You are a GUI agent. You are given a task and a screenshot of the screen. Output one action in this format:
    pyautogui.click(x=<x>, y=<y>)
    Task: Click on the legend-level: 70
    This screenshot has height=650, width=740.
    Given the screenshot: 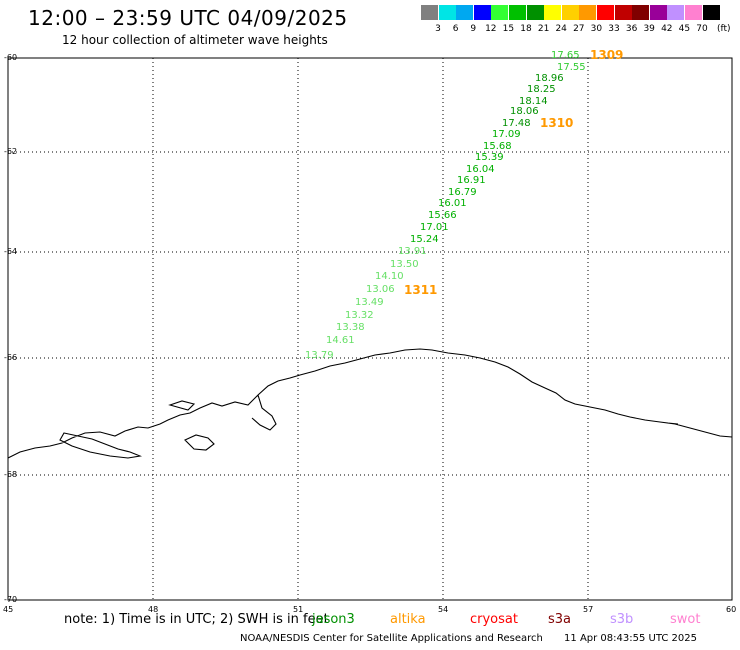 What is the action you would take?
    pyautogui.click(x=702, y=29)
    